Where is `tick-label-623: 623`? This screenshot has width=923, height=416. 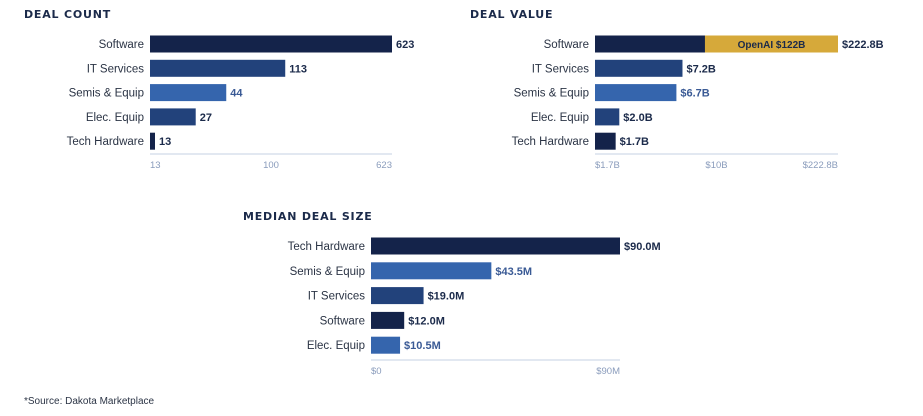
tick-label-623: 623 is located at coordinates (384, 165).